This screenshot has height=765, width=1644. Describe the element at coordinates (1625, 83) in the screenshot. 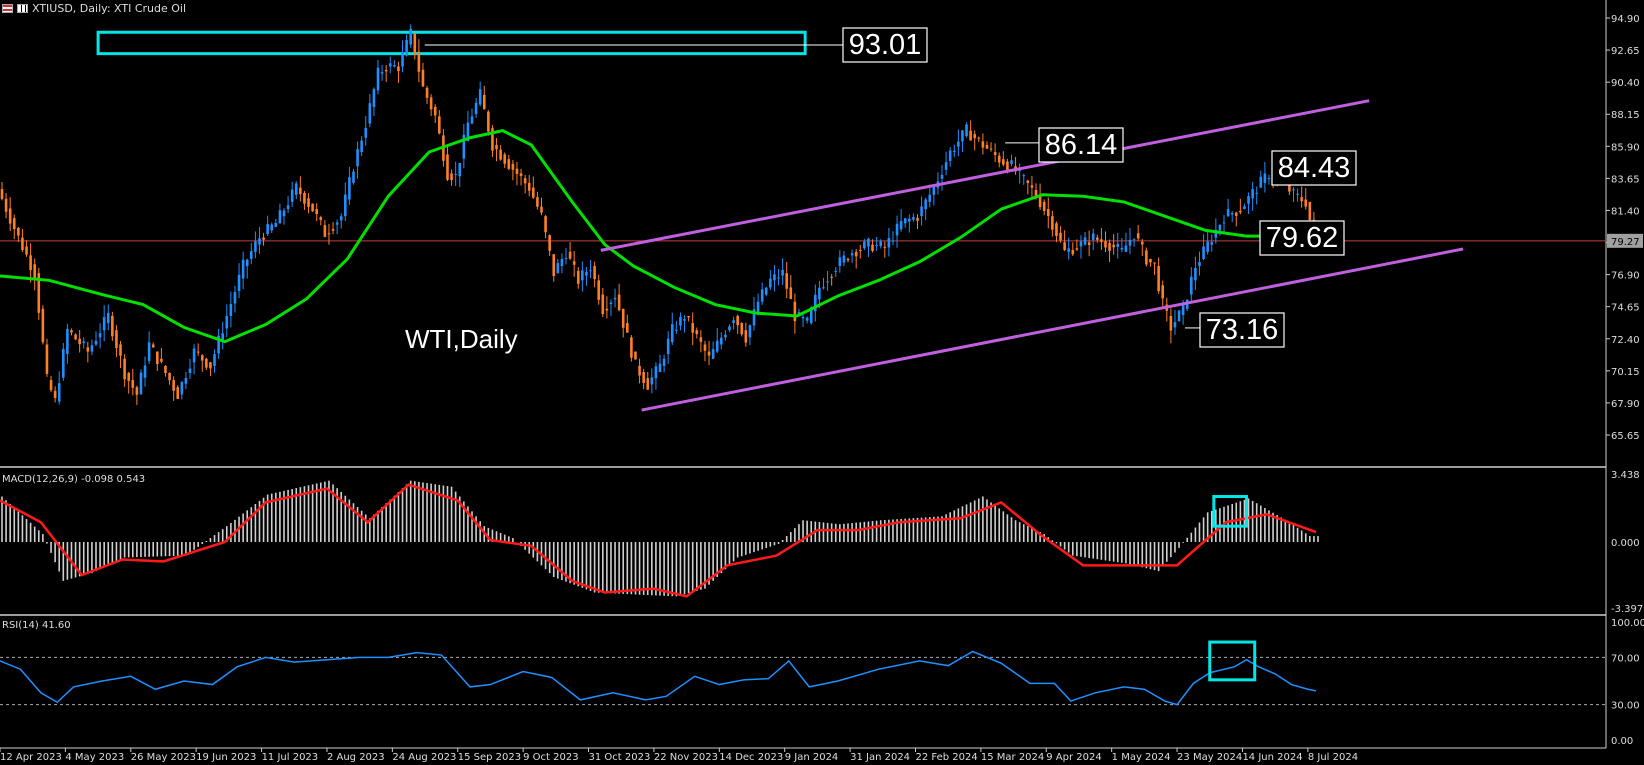

I see `price-tick-label: 90.40` at that location.